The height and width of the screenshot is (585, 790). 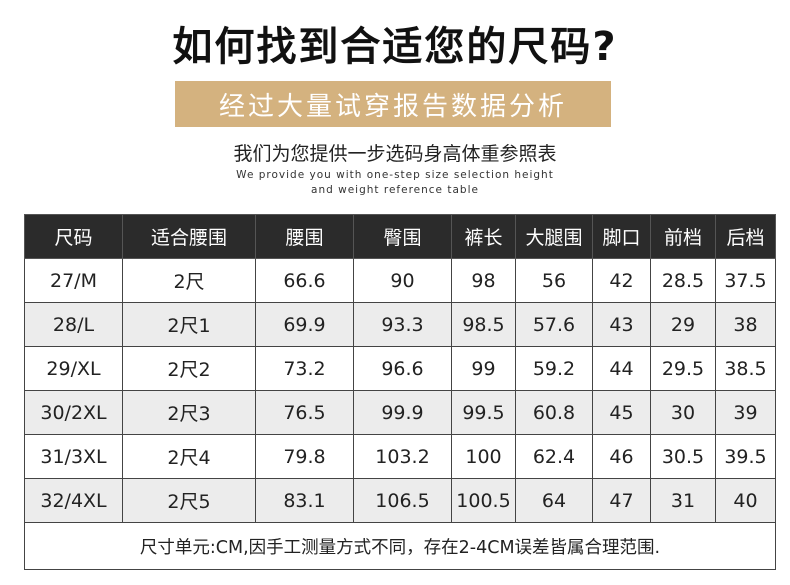 I want to click on table-cell: 44, so click(x=621, y=368).